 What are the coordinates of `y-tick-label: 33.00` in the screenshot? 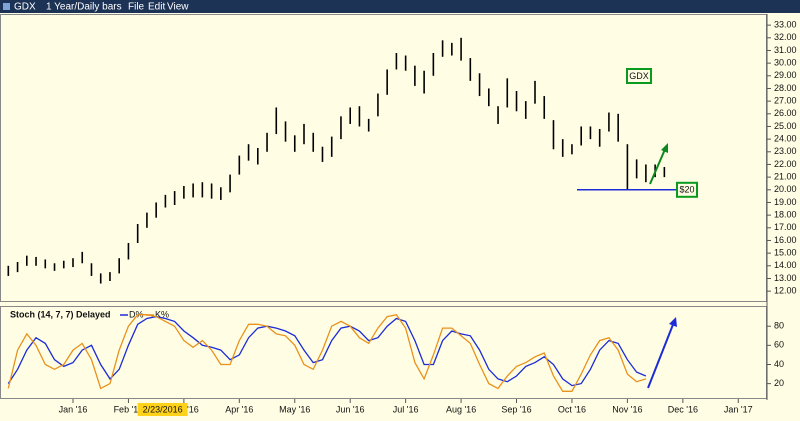 It's located at (785, 25).